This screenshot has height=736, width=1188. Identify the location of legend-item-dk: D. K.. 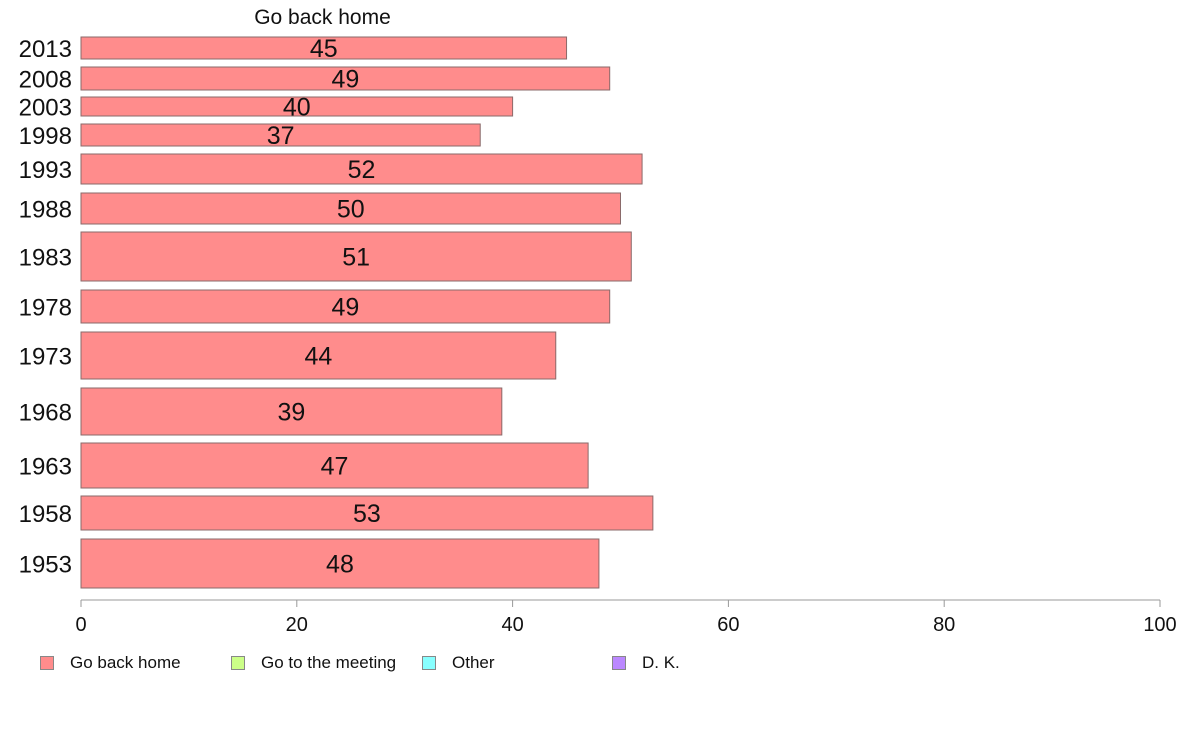
(646, 663).